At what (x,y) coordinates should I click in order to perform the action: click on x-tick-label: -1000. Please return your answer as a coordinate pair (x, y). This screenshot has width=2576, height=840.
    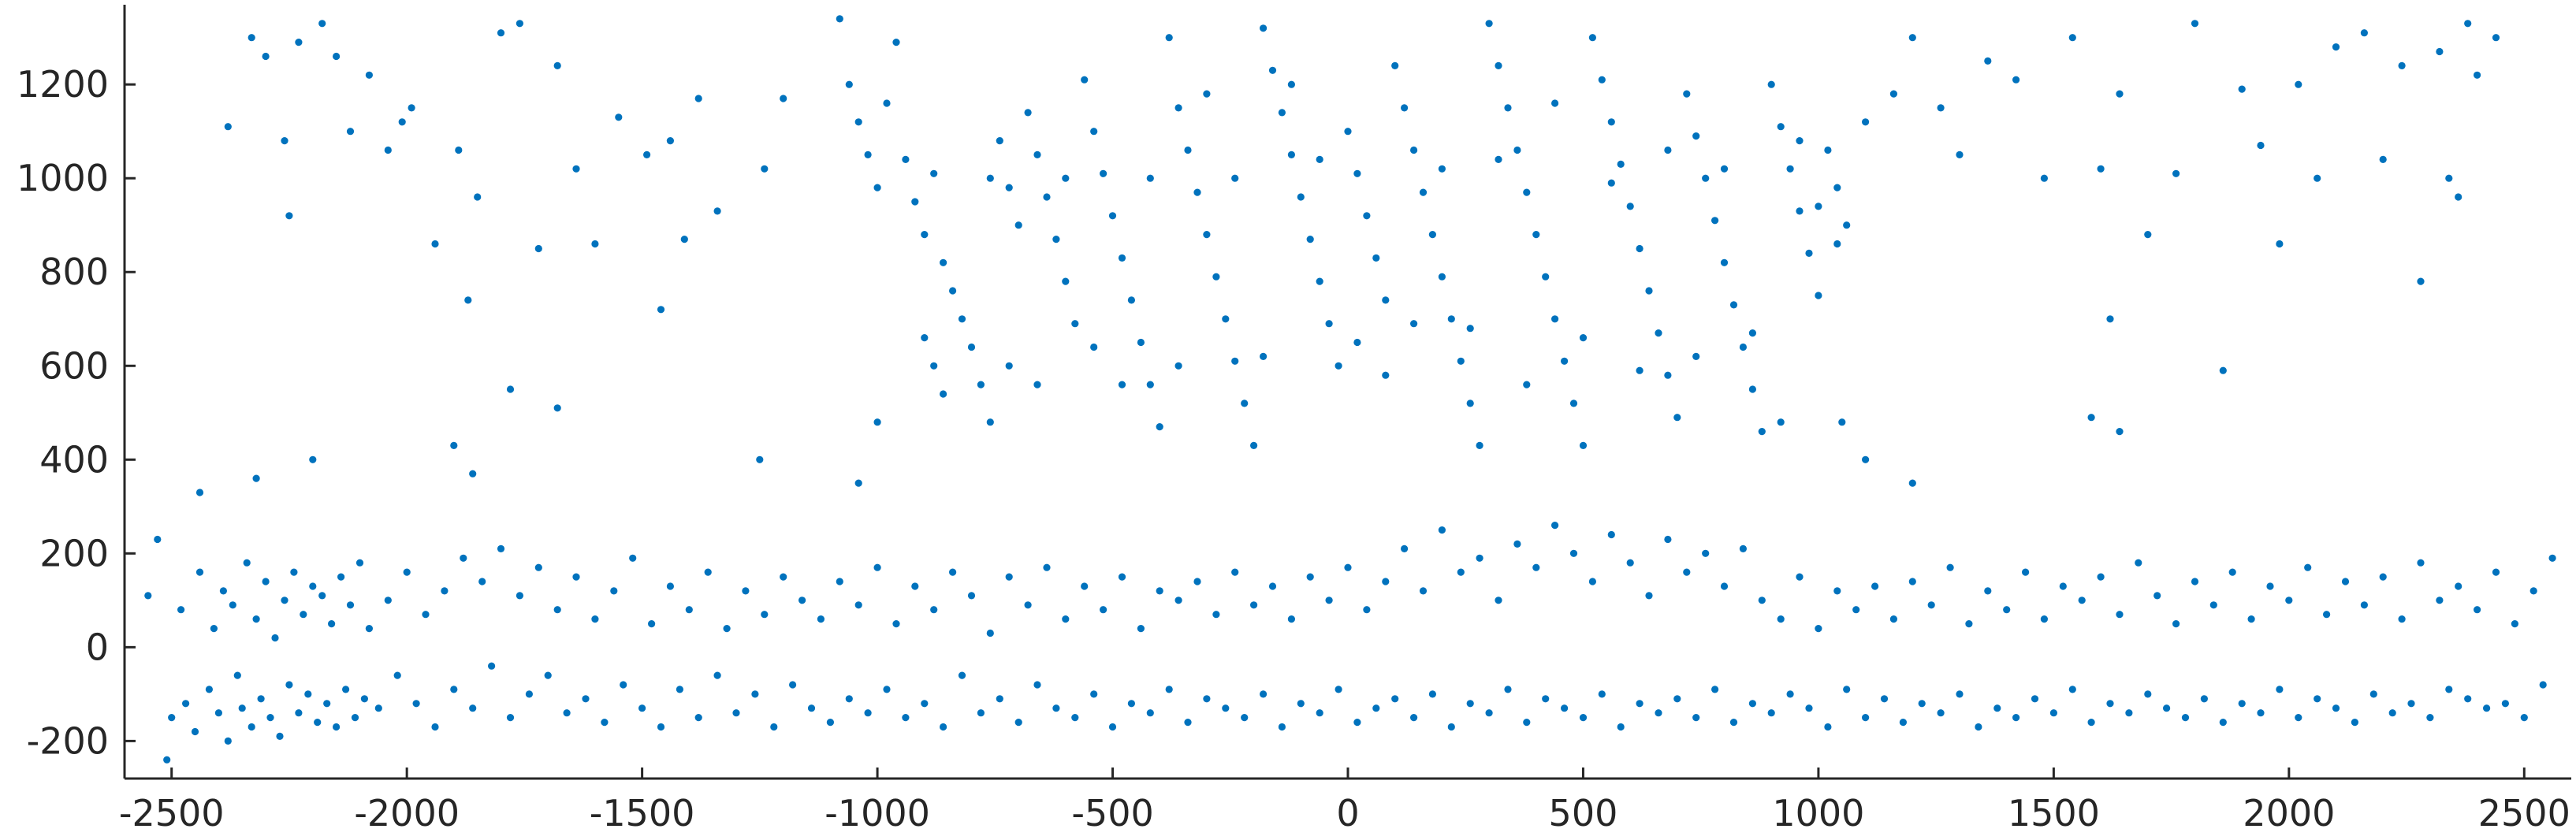
    Looking at the image, I should click on (877, 813).